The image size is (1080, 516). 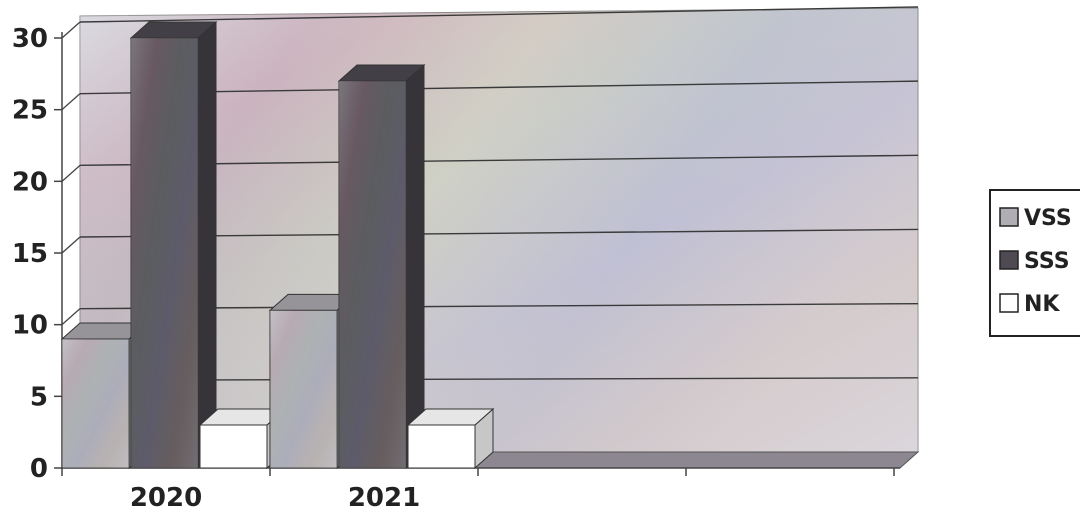 What do you see at coordinates (275, 498) in the screenshot?
I see `x-axis-category-labels: 2020 2021` at bounding box center [275, 498].